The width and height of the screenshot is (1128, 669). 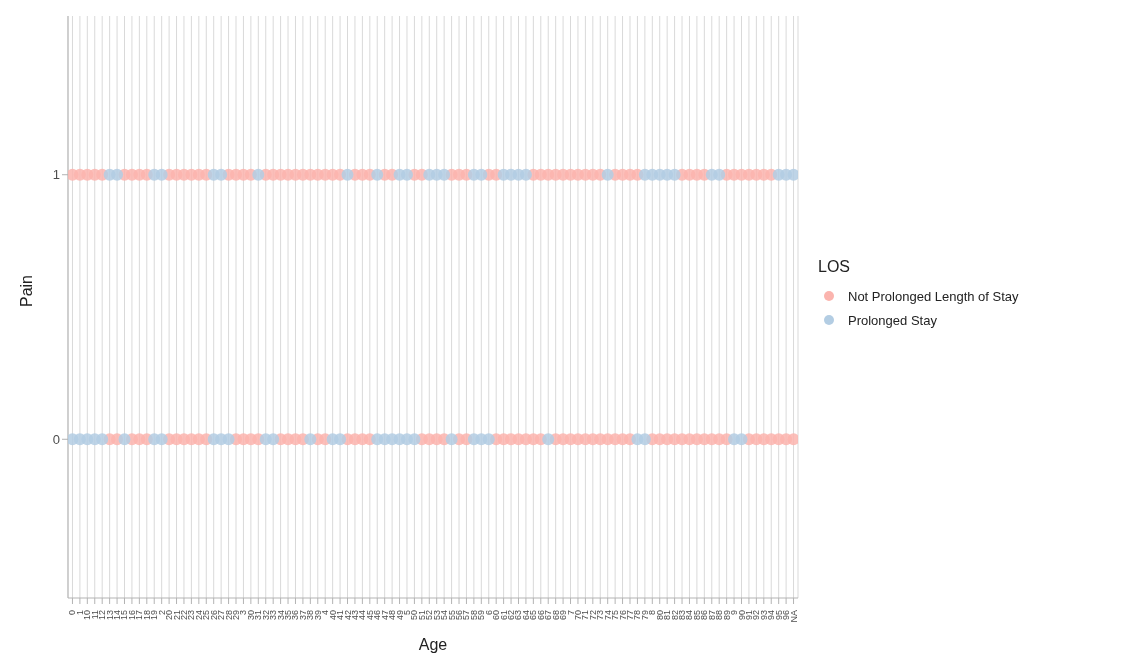 I want to click on x-tick-label: 39, so click(x=317, y=615).